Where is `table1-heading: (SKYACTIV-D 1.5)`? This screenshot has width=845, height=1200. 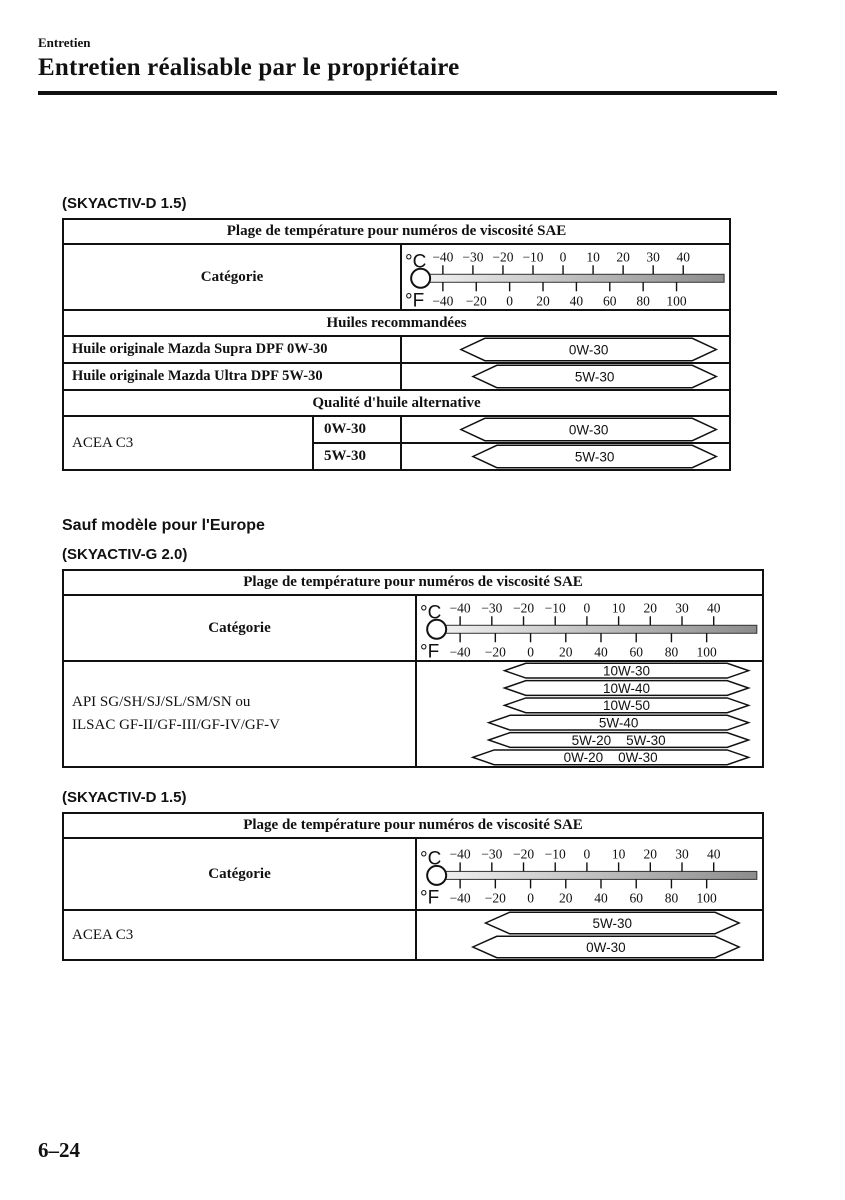
table1-heading: (SKYACTIV-D 1.5) is located at coordinates (124, 203).